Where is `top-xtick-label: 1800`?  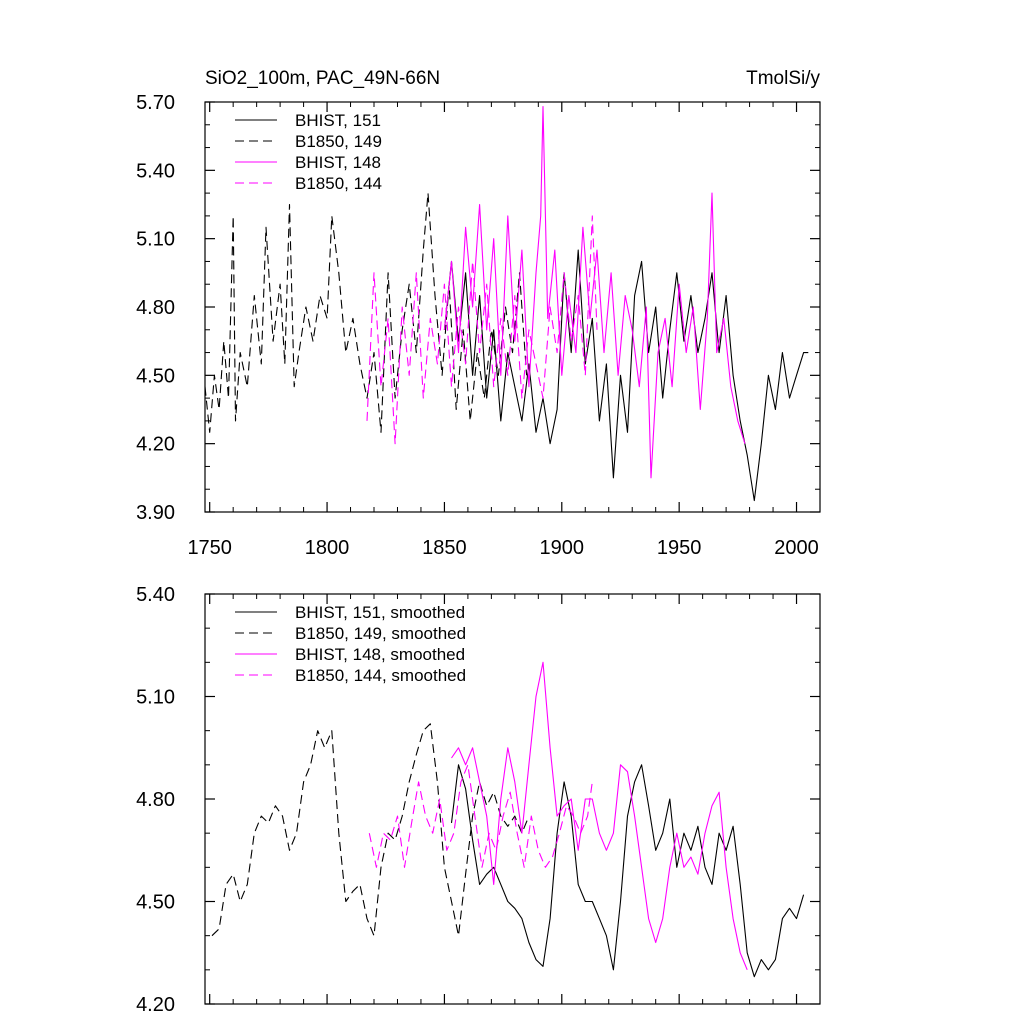 top-xtick-label: 1800 is located at coordinates (327, 548).